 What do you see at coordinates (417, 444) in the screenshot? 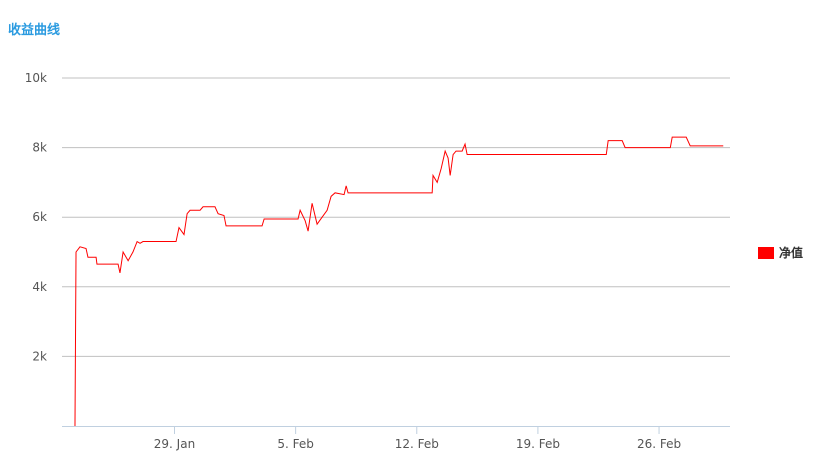
I see `x-tick-label: 12. Feb` at bounding box center [417, 444].